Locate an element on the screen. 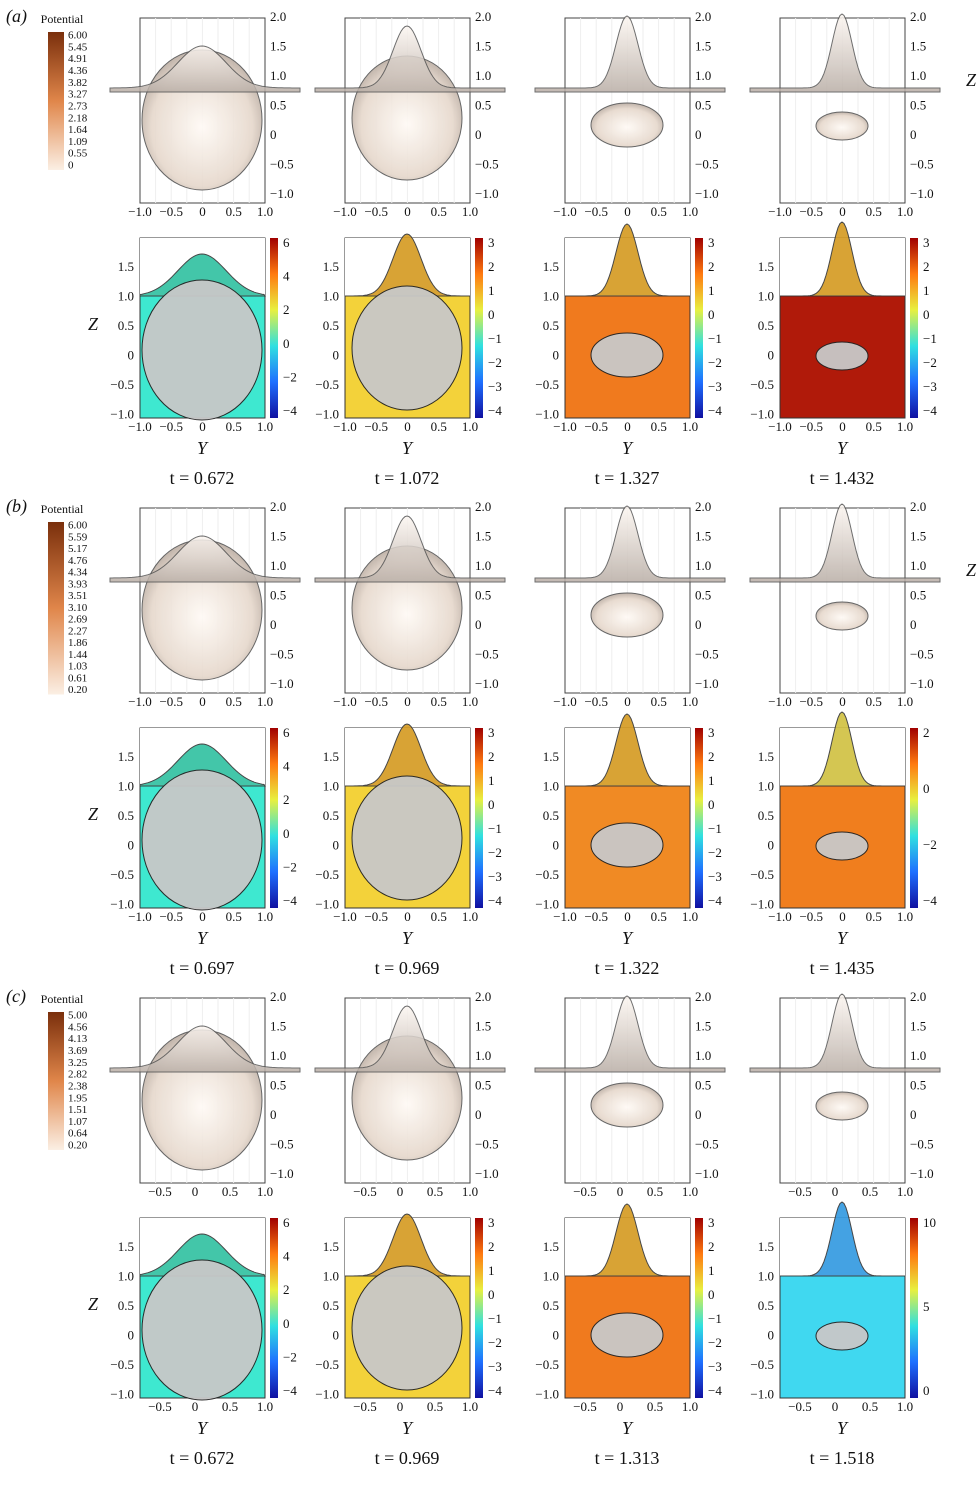  colorbar-tick: −3 is located at coordinates (715, 876).